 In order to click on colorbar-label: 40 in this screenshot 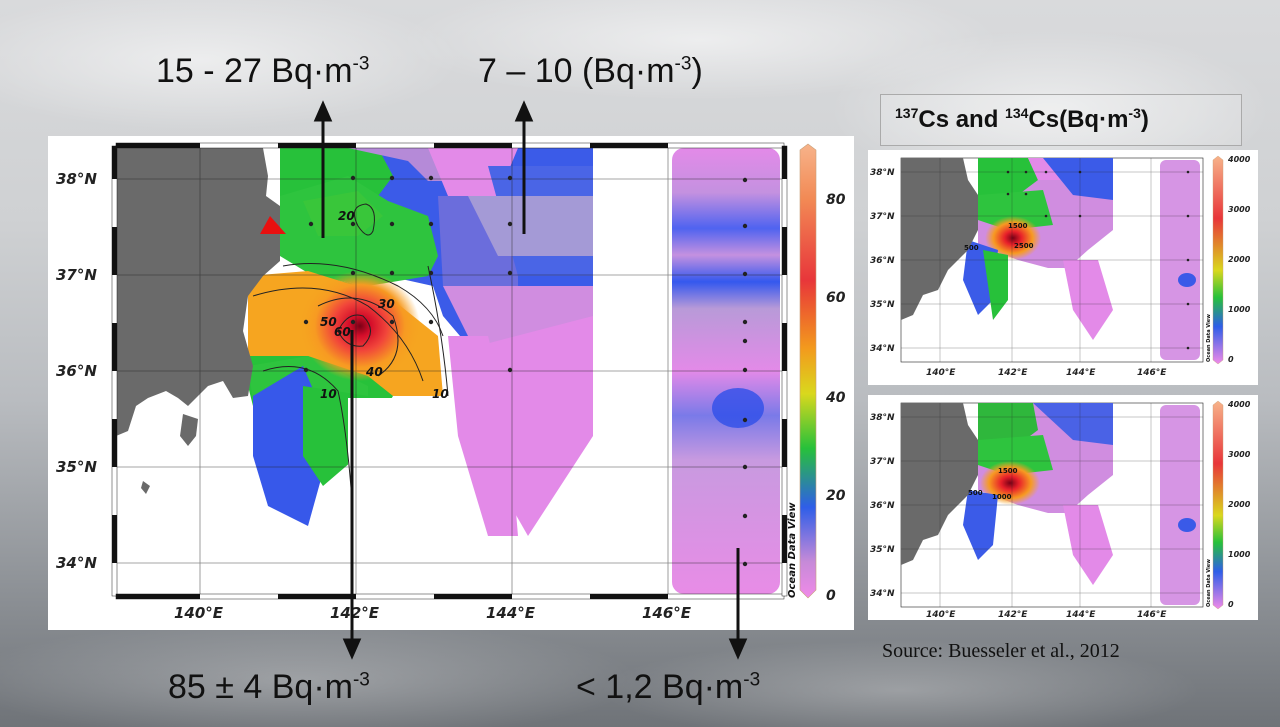, I will do `click(835, 398)`.